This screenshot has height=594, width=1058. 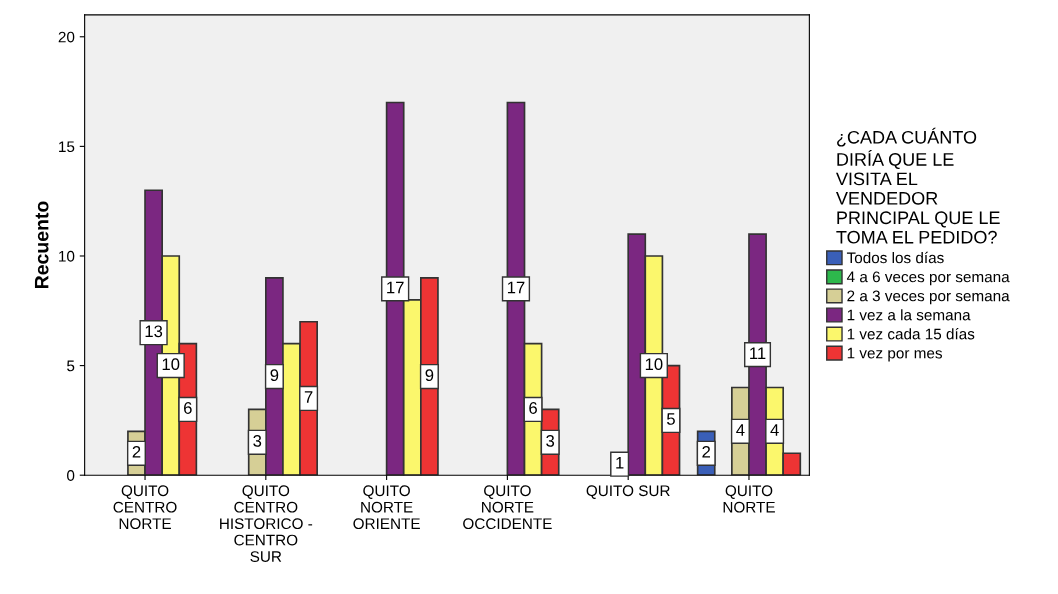 What do you see at coordinates (620, 463) in the screenshot?
I see `data-label: 1` at bounding box center [620, 463].